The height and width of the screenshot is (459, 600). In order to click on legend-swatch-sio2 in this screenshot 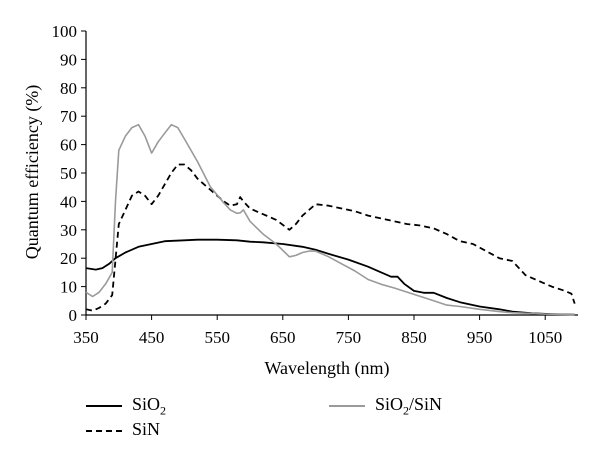, I will do `click(104, 406)`.